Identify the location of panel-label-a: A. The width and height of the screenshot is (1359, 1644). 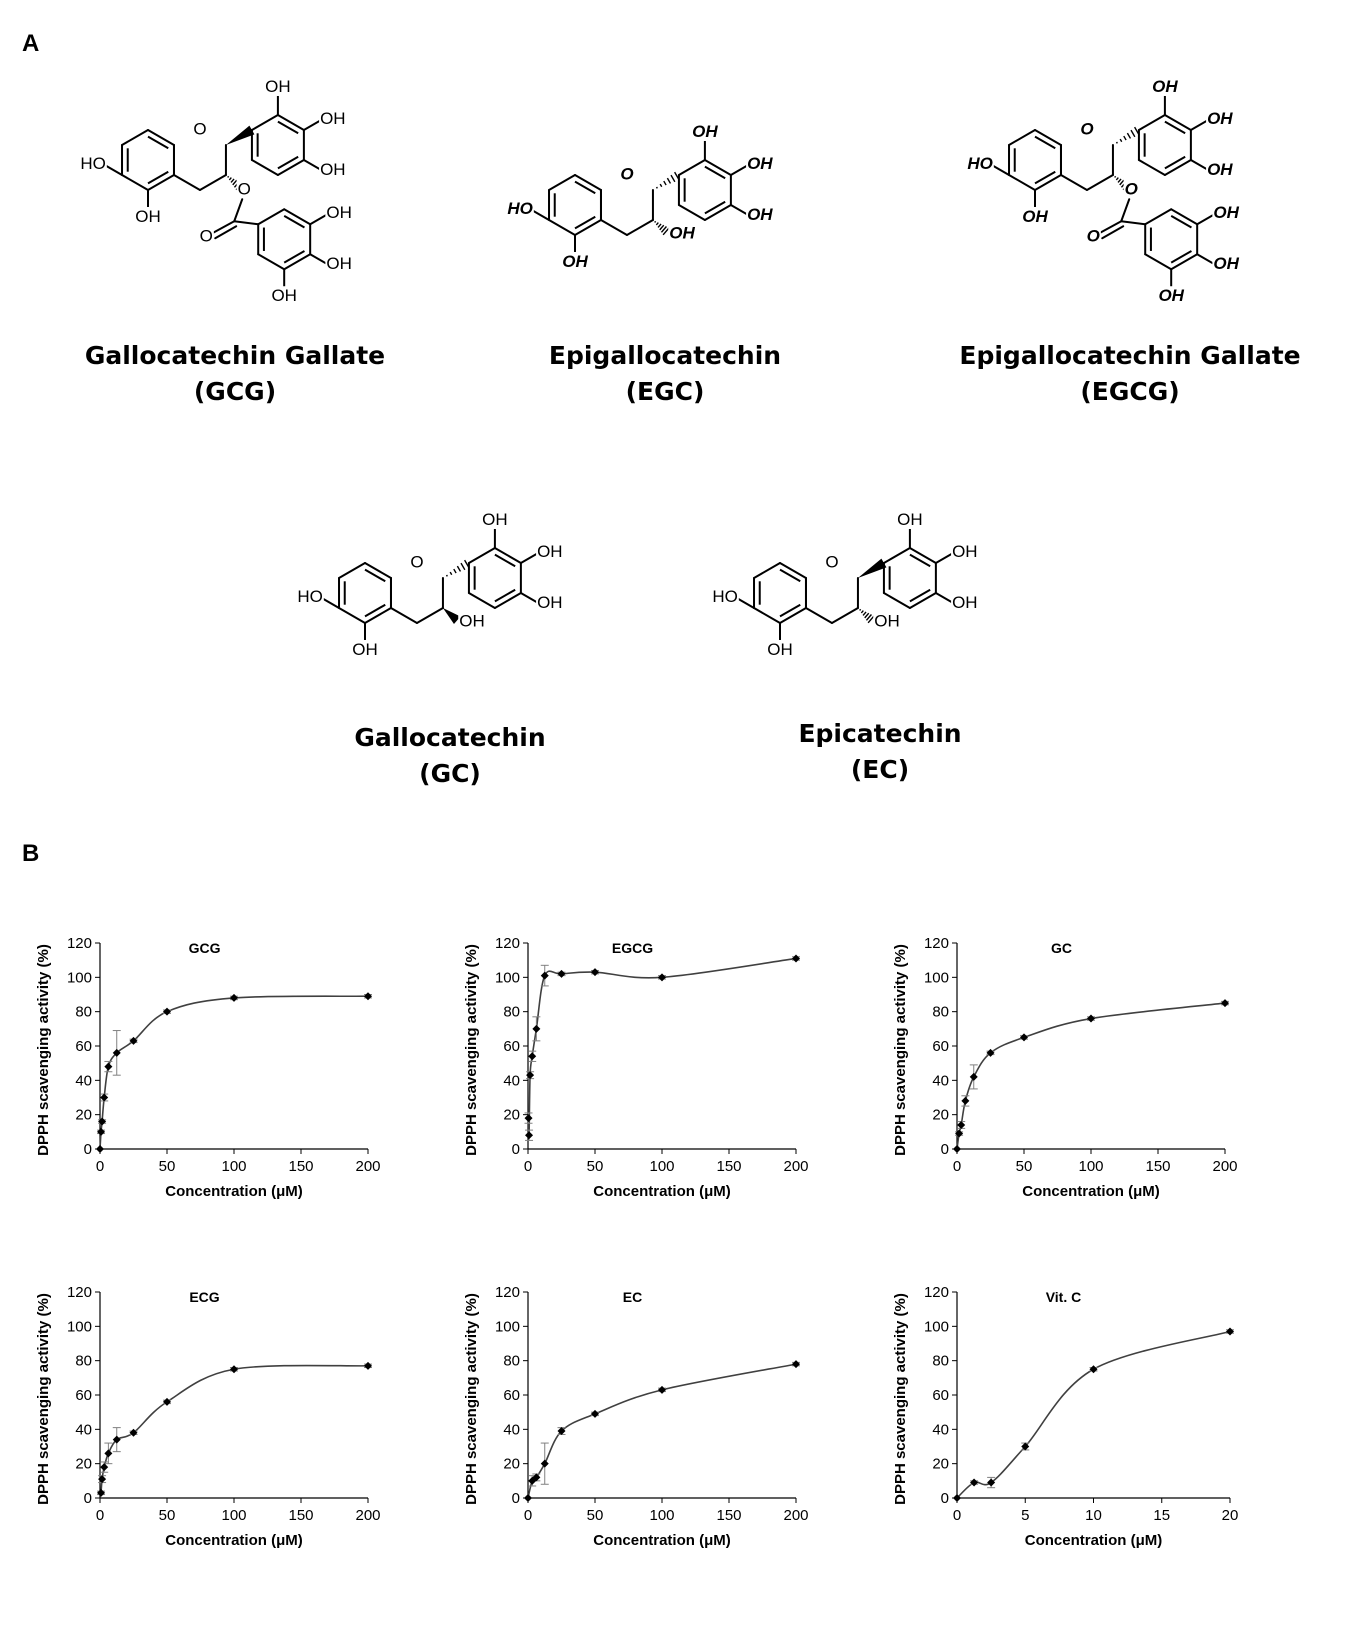
(31, 43).